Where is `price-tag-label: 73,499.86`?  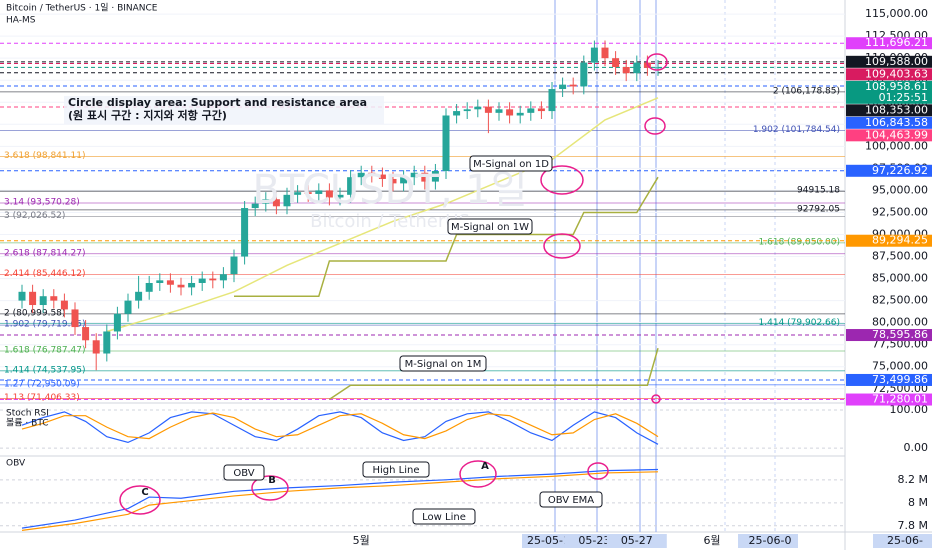
price-tag-label: 73,499.86 is located at coordinates (900, 379).